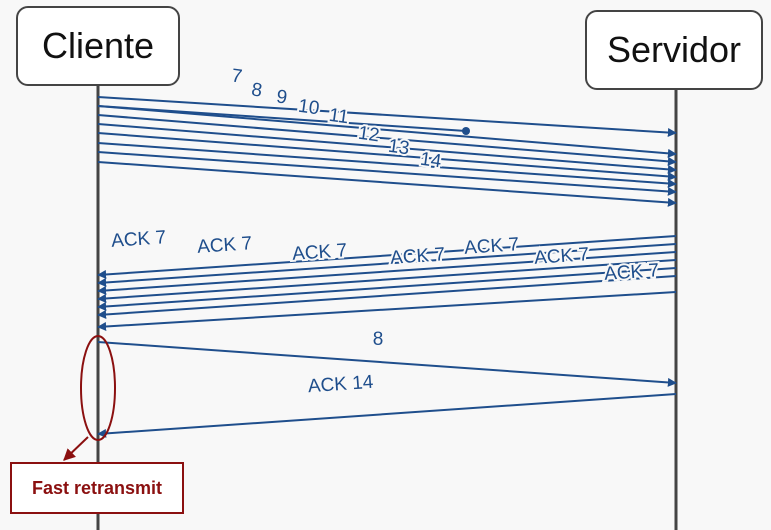 The height and width of the screenshot is (530, 771). I want to click on server-node: Servidor, so click(674, 50).